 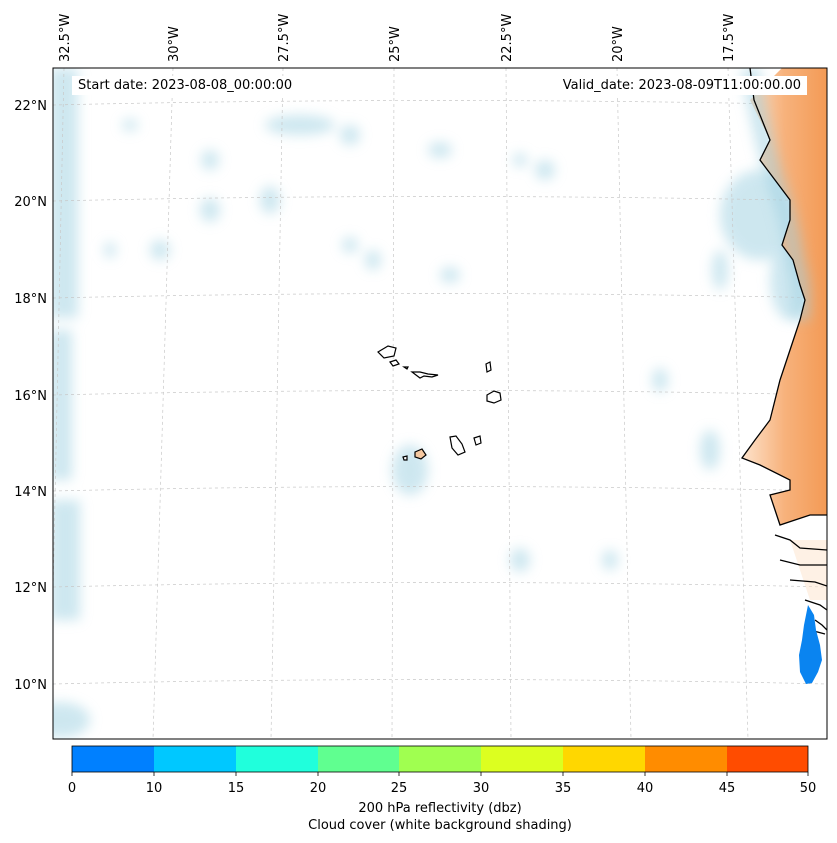 I want to click on africa-land, so click(x=784, y=334).